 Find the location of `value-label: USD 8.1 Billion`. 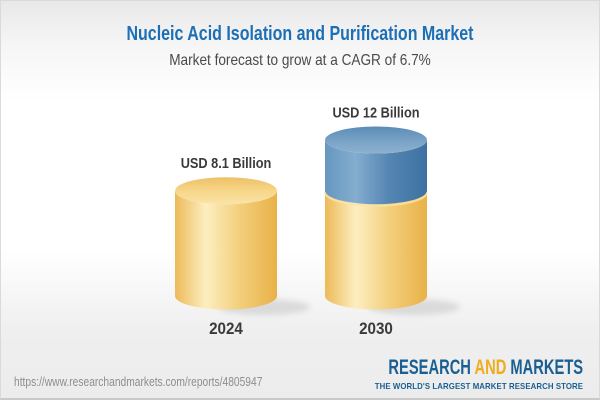

value-label: USD 8.1 Billion is located at coordinates (226, 162).